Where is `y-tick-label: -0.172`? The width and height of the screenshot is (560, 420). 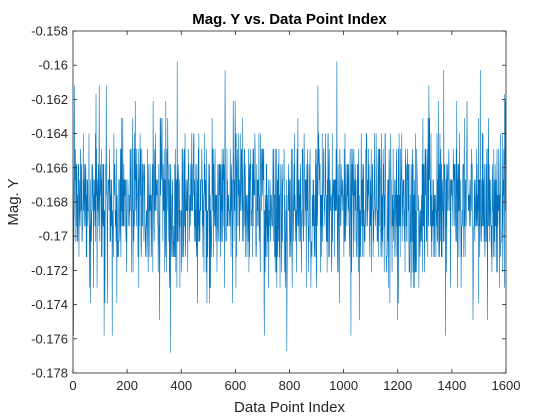 y-tick-label: -0.172 is located at coordinates (49, 270).